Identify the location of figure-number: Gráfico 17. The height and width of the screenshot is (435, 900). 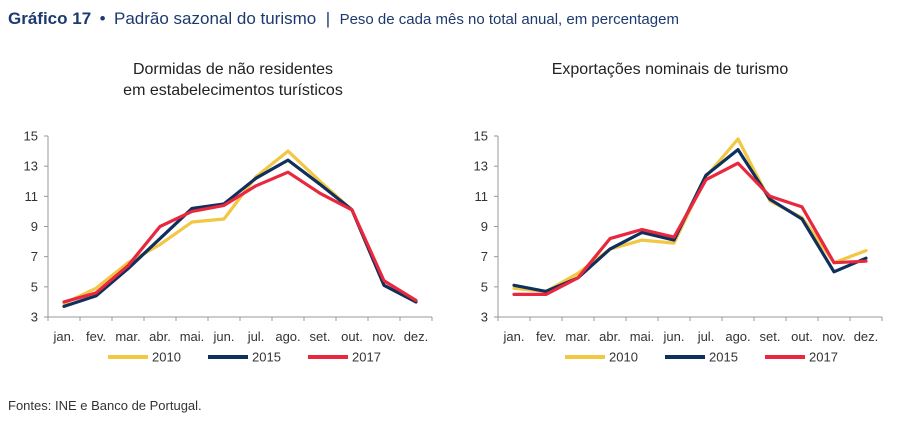
(50, 18).